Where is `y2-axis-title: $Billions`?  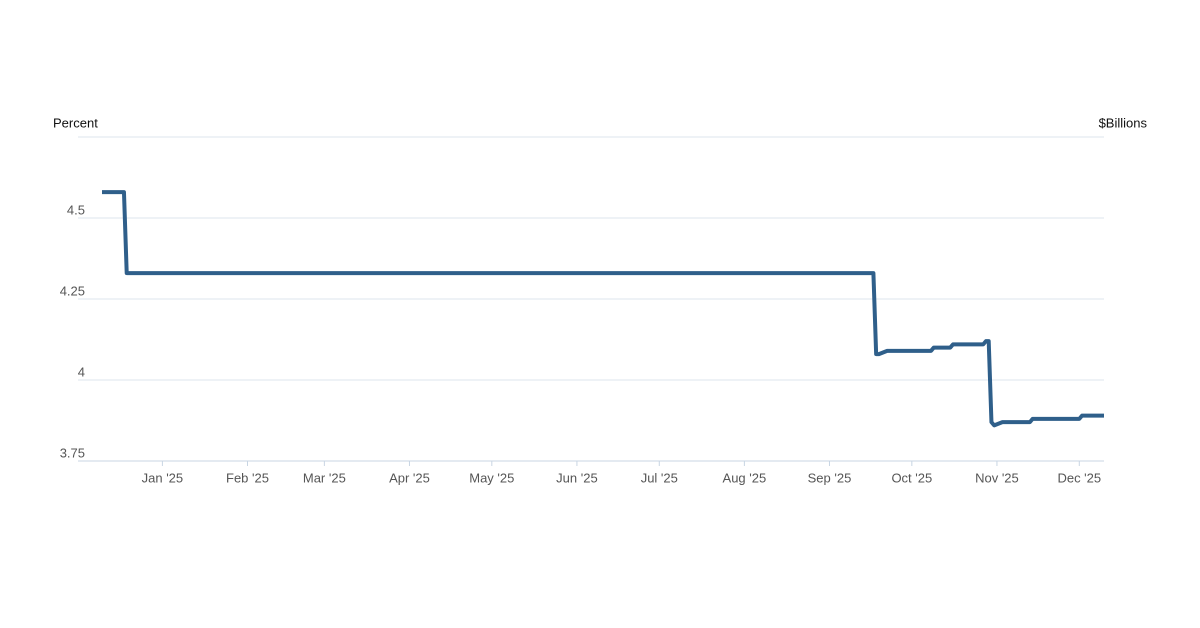 y2-axis-title: $Billions is located at coordinates (1123, 122).